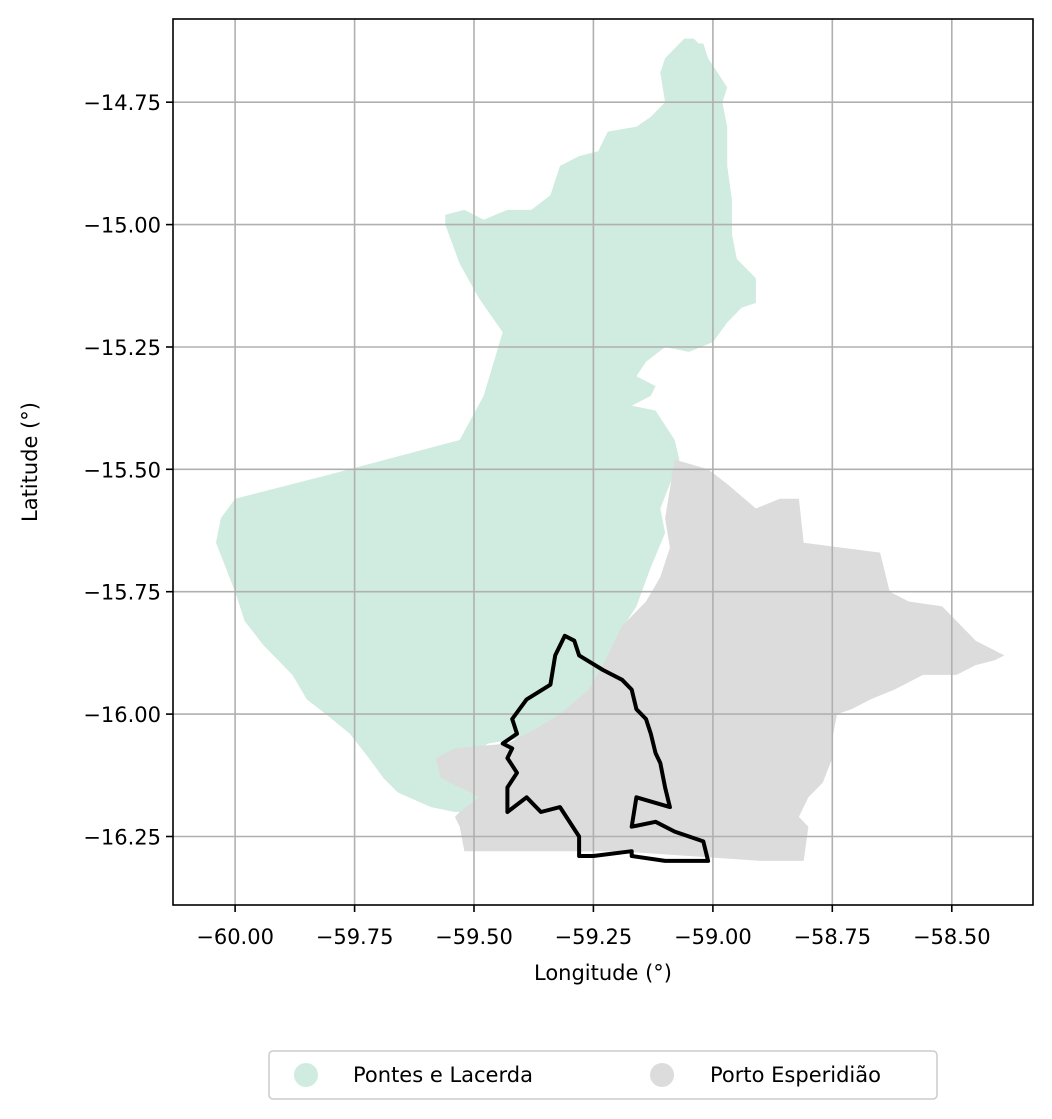 Image resolution: width=1052 pixels, height=1119 pixels. Describe the element at coordinates (443, 1075) in the screenshot. I see `legend-label-pontes-e-lacerda: Pontes e Lacerda` at that location.